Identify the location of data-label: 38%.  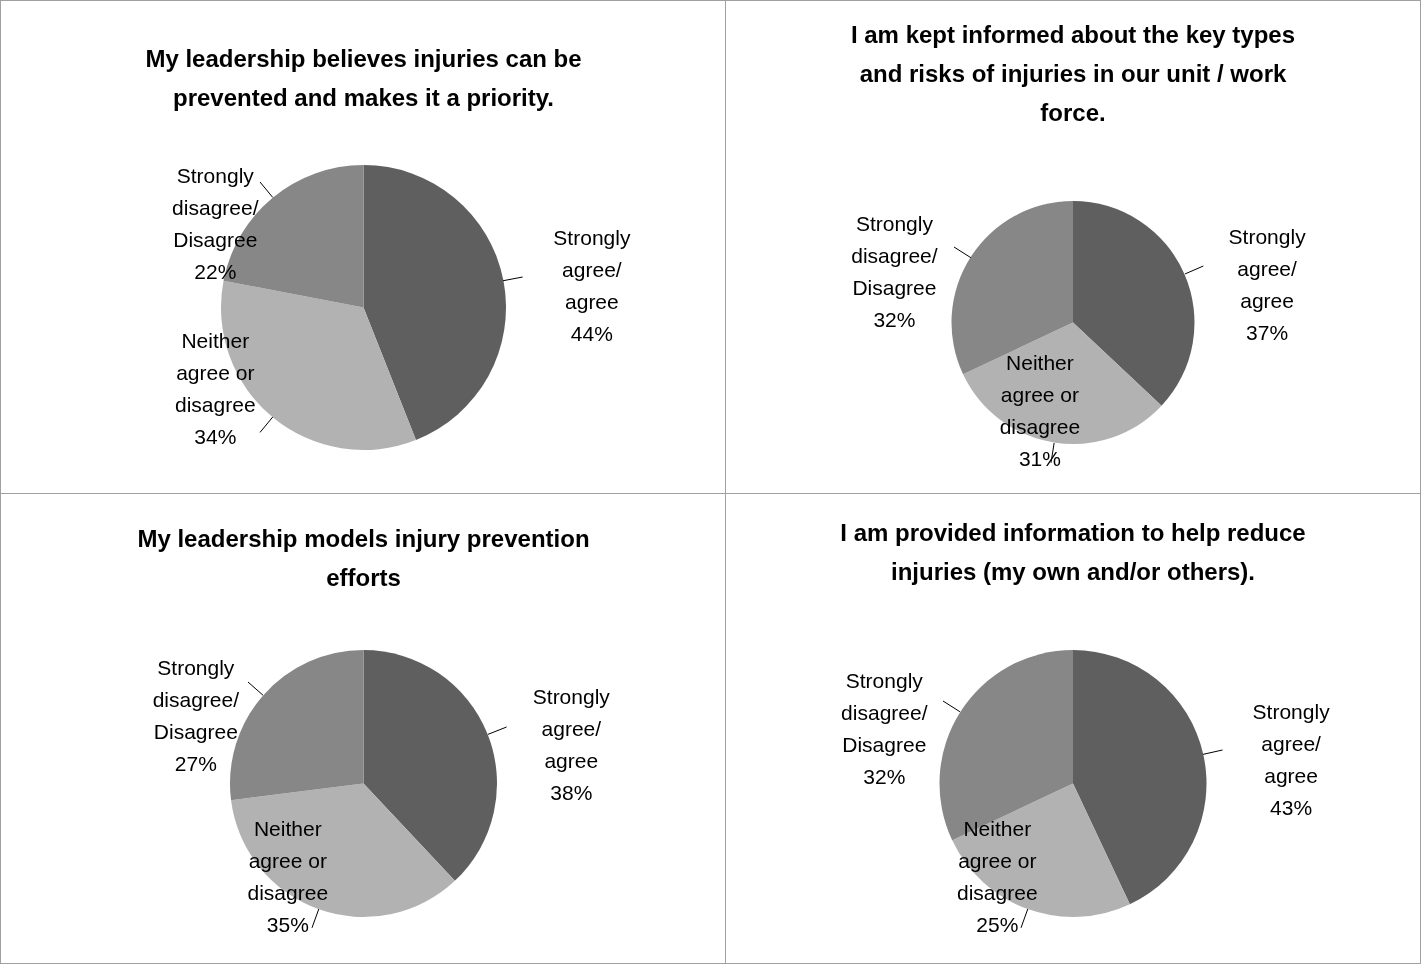
(571, 793).